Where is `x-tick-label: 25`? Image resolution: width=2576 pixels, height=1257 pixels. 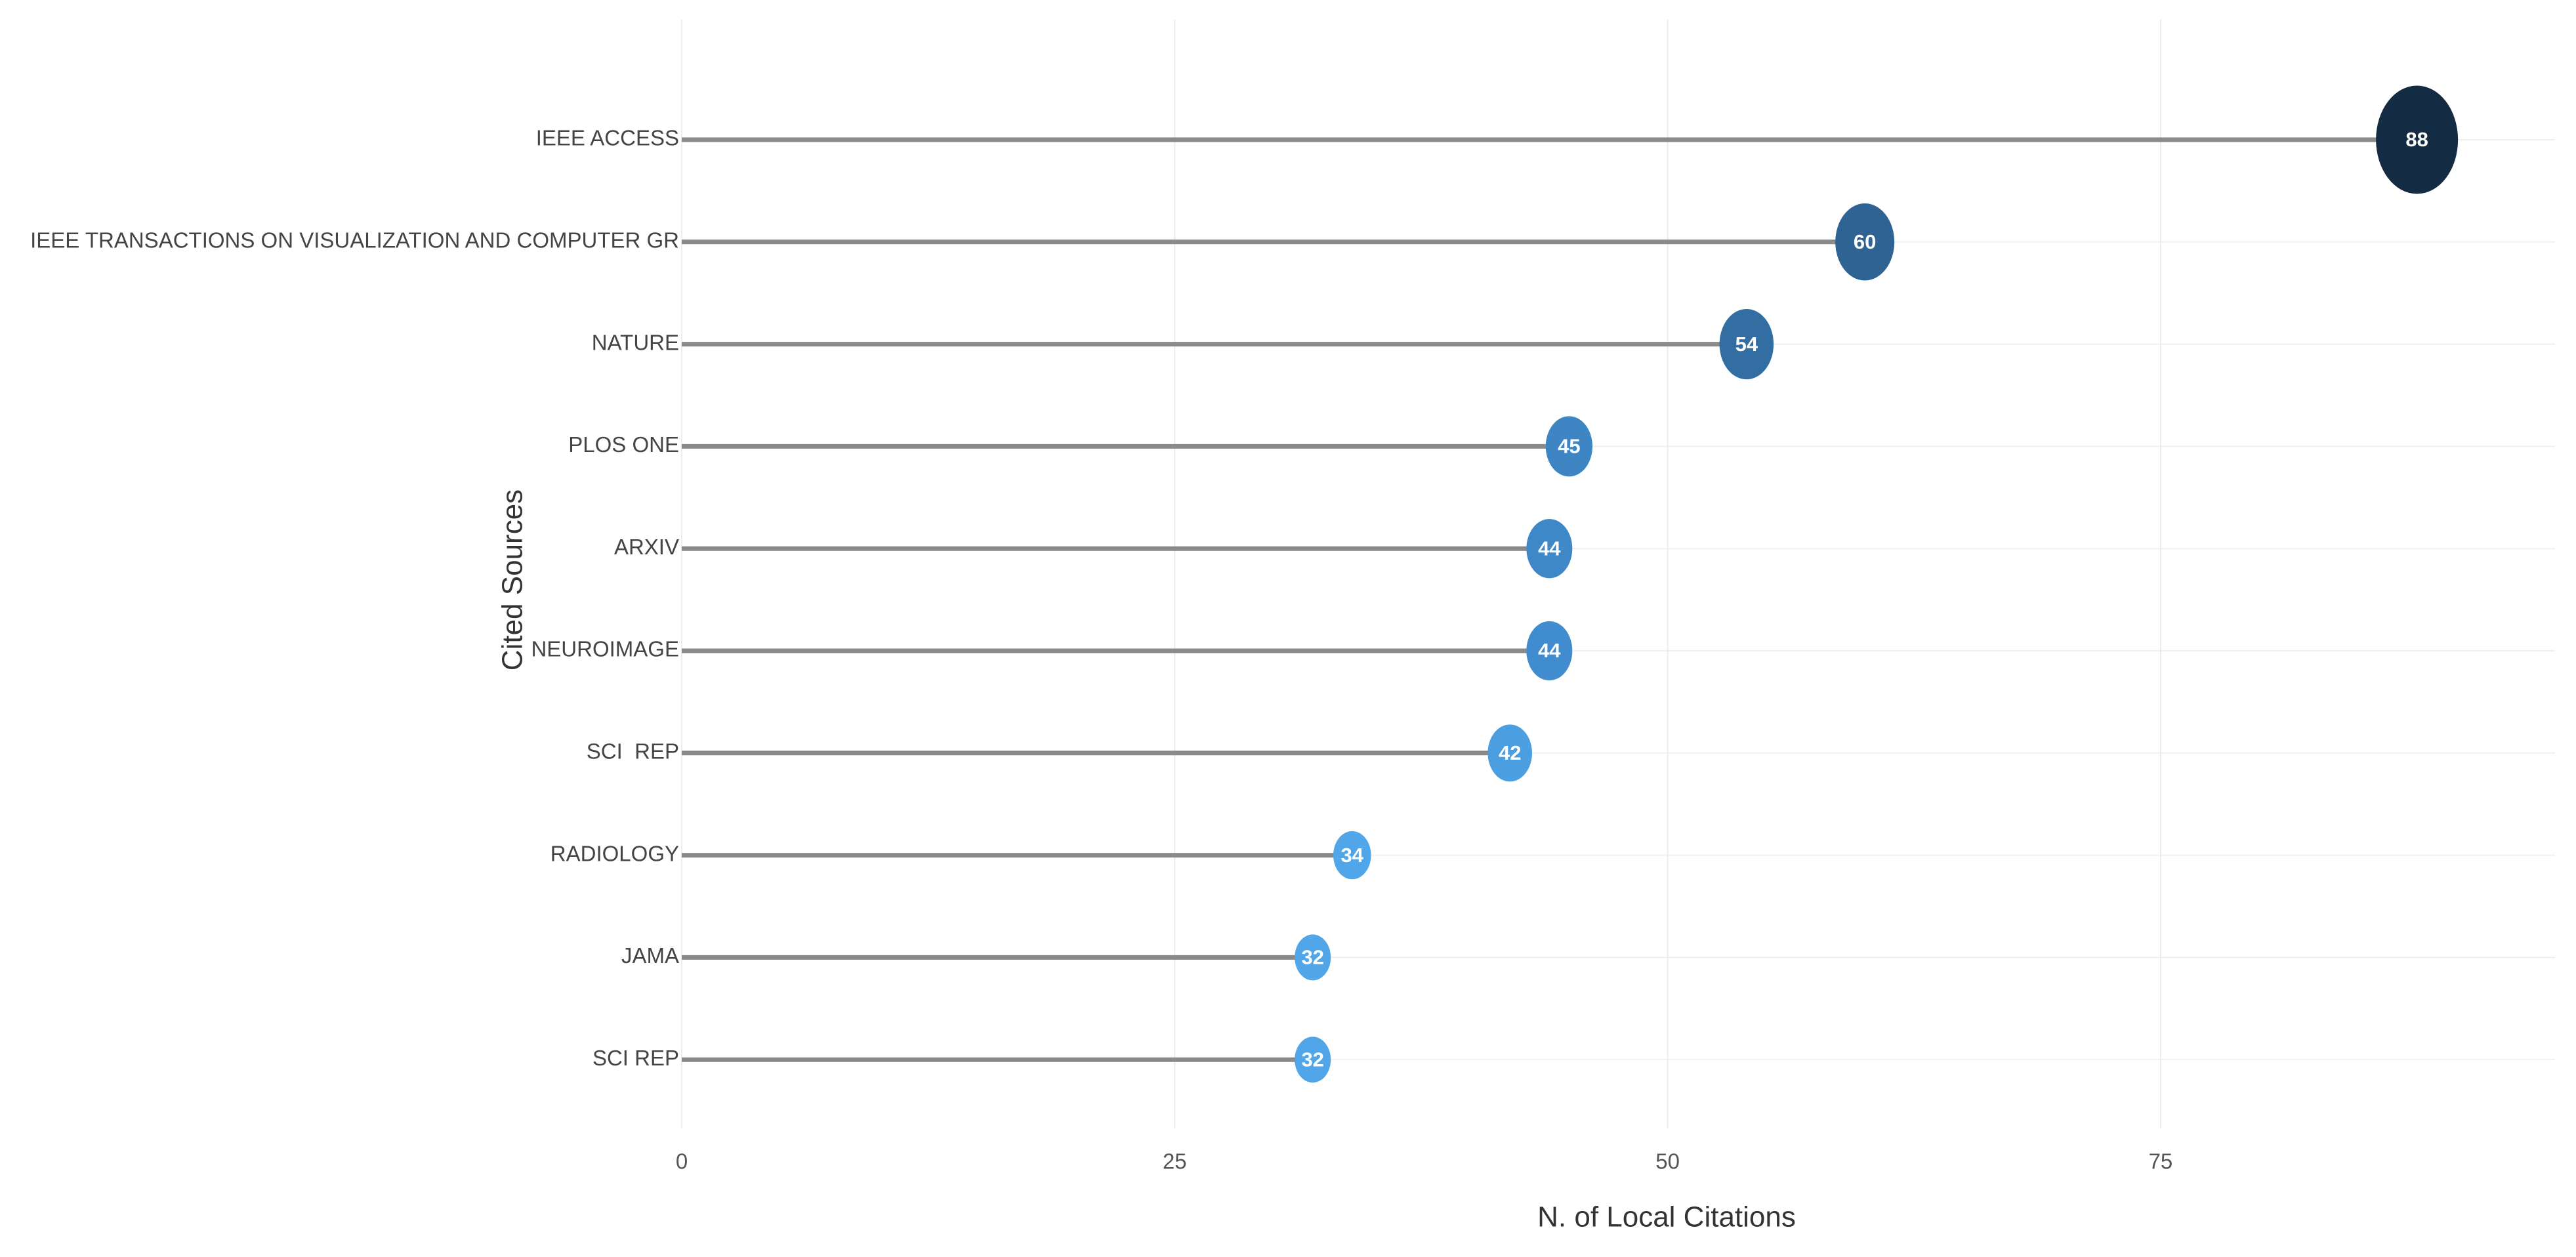 x-tick-label: 25 is located at coordinates (1175, 1161).